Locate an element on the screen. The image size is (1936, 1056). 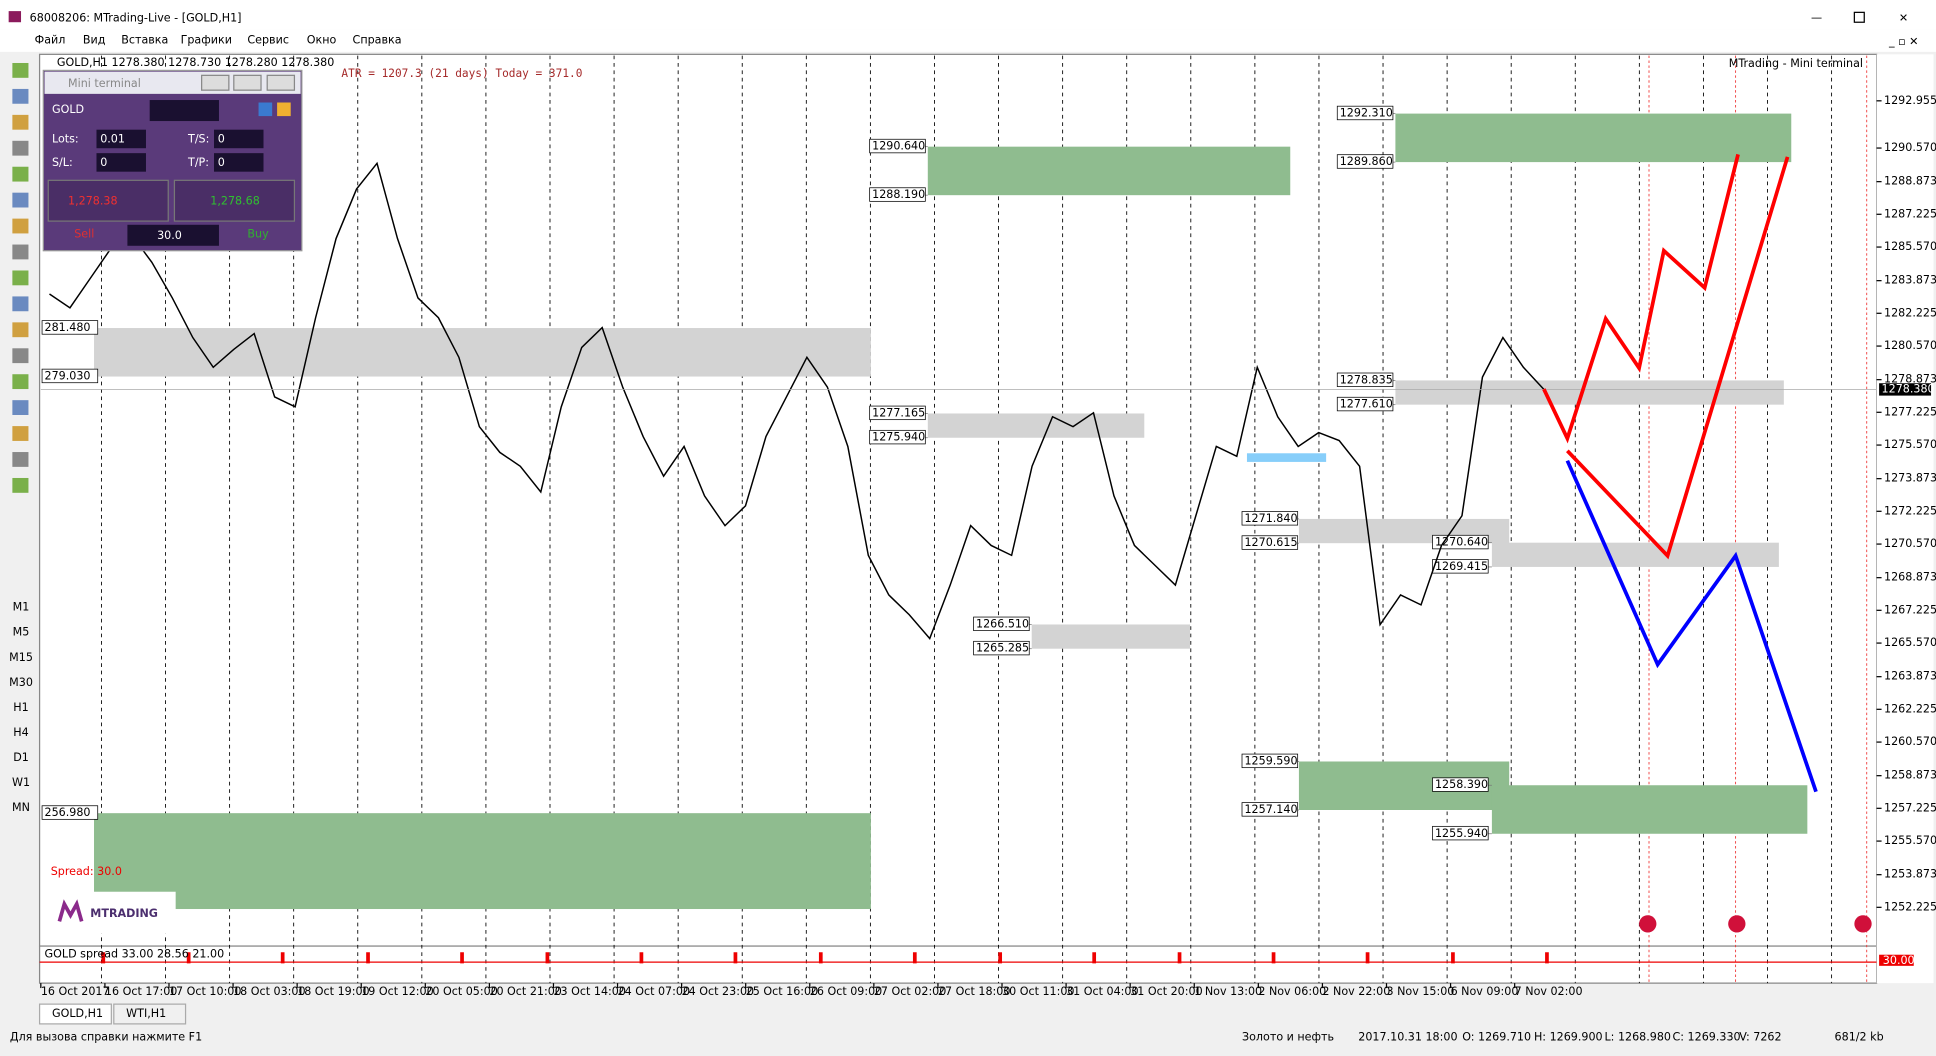
indicator-axis-label: 30.00 is located at coordinates (1899, 960).